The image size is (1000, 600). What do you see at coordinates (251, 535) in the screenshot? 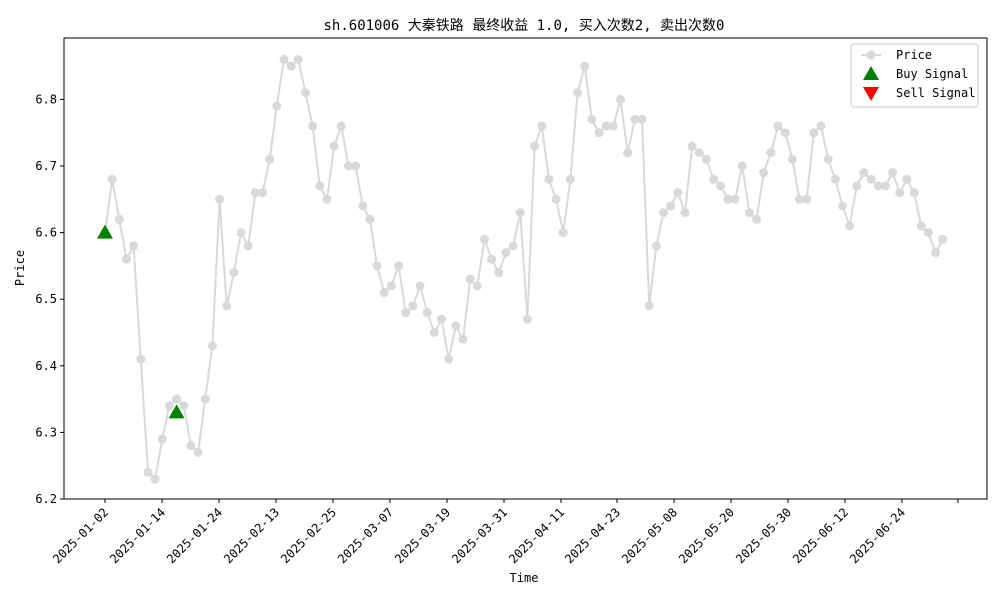
I see `x-tick-label: 2025-02-13` at bounding box center [251, 535].